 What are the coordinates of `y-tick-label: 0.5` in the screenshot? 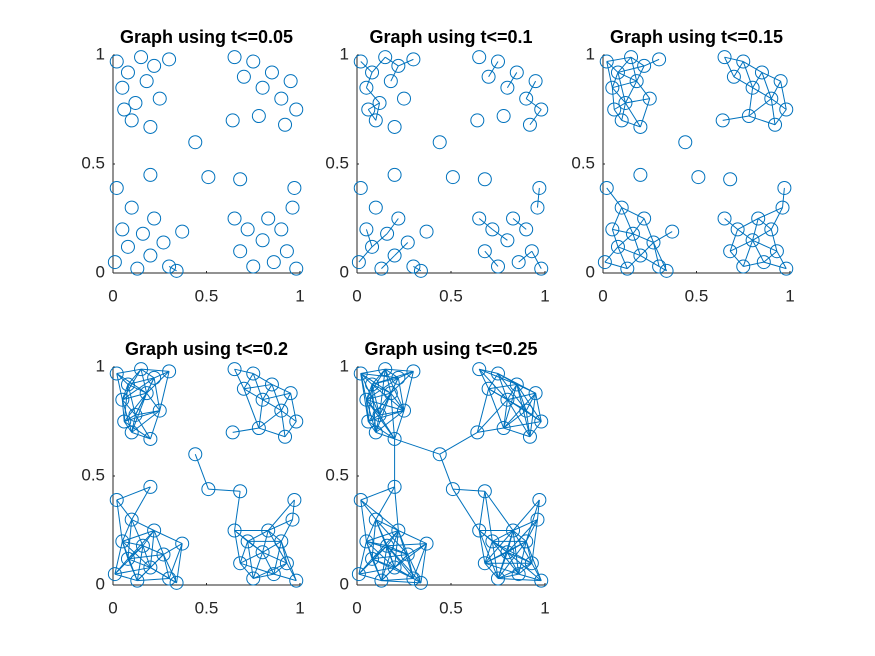 It's located at (583, 162).